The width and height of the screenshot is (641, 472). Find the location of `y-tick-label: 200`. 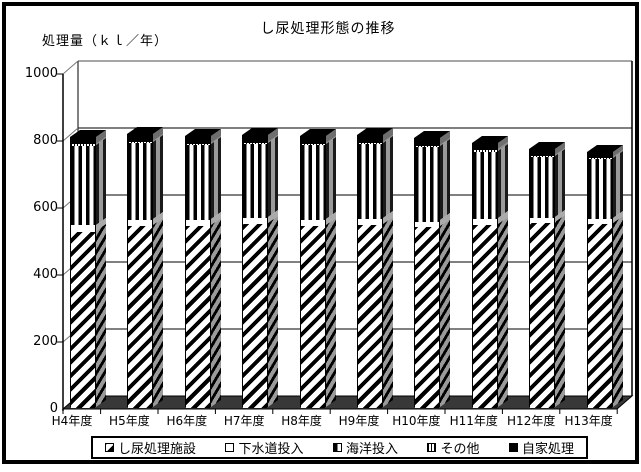

y-tick-label: 200 is located at coordinates (45, 341).